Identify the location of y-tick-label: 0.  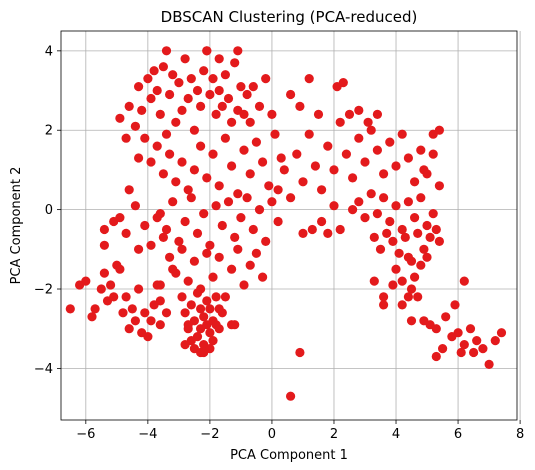
(49, 210).